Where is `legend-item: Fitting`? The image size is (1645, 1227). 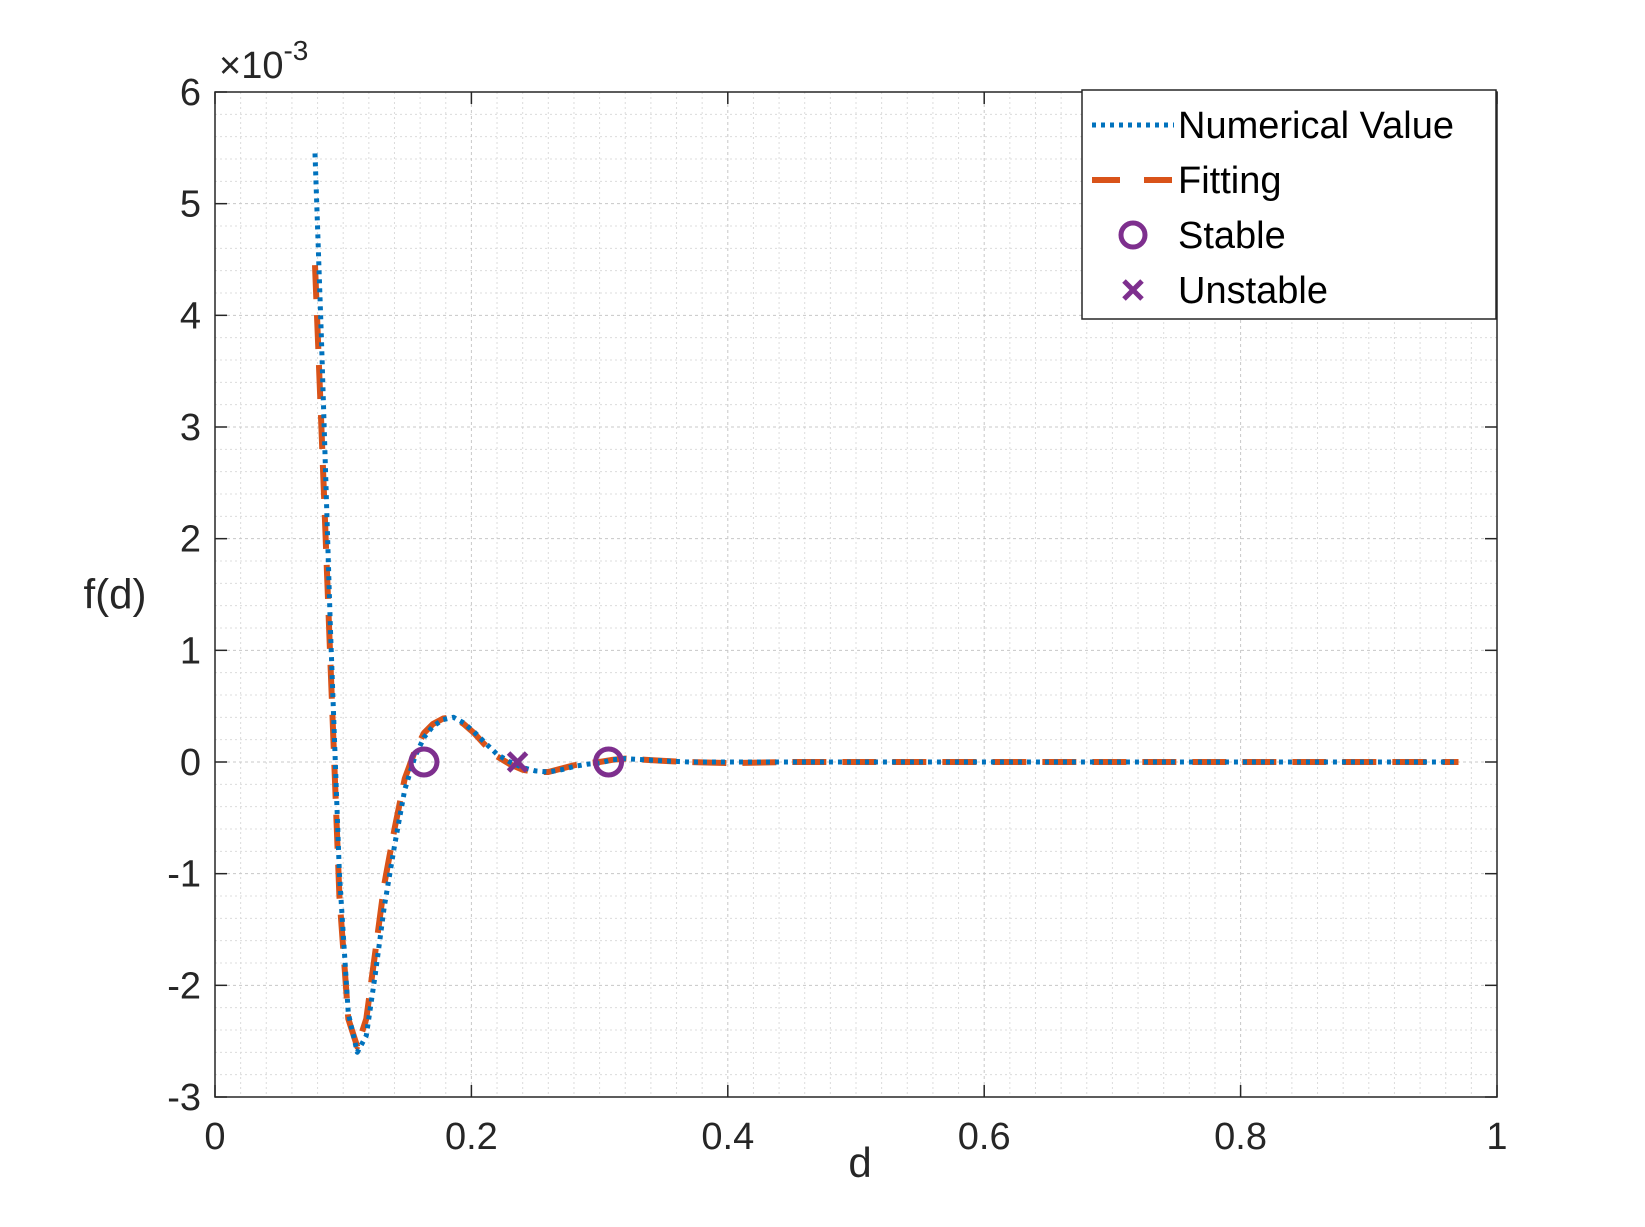 legend-item: Fitting is located at coordinates (1186, 181).